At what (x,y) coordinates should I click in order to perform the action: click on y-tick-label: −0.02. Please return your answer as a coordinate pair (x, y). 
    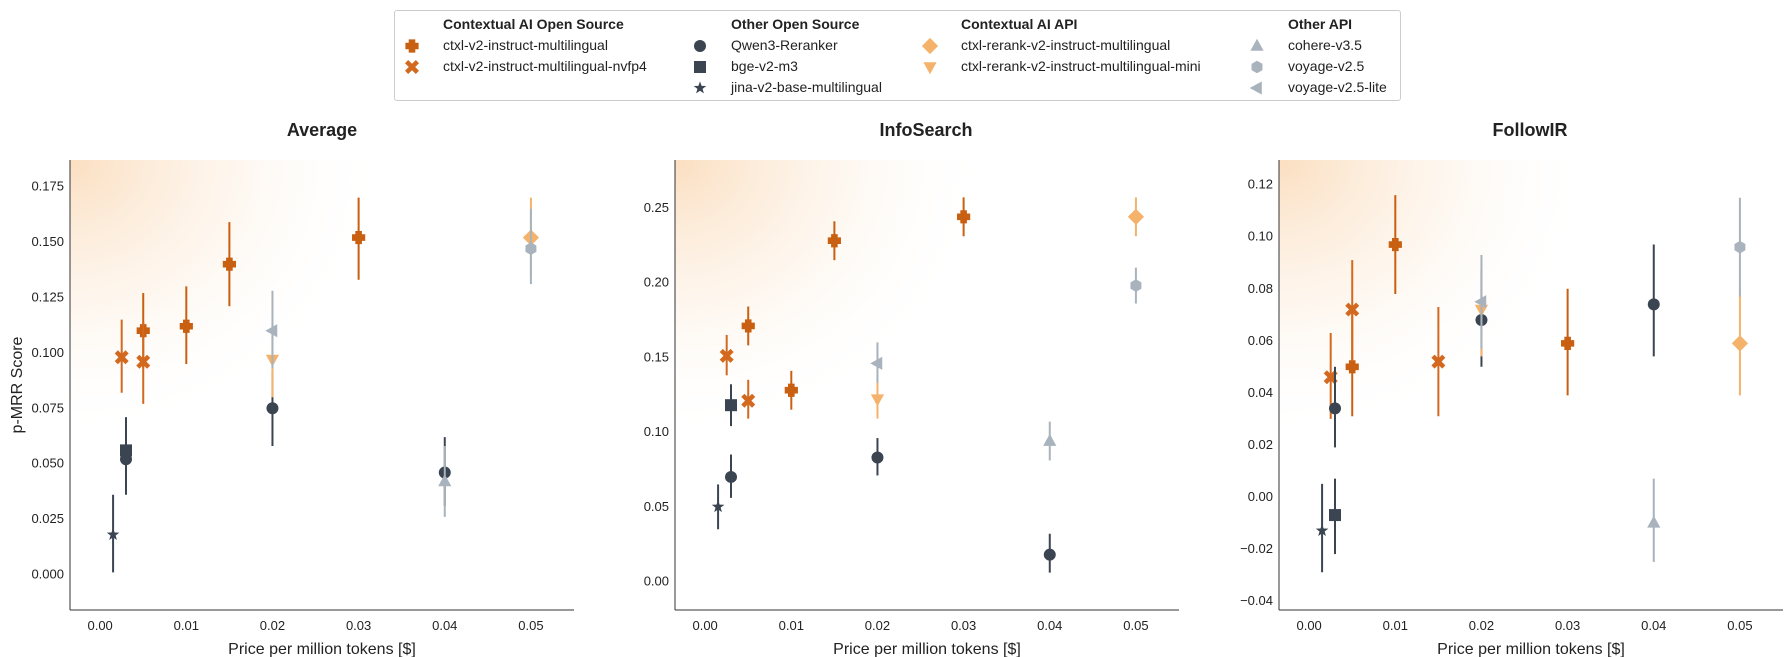
    Looking at the image, I should click on (1256, 548).